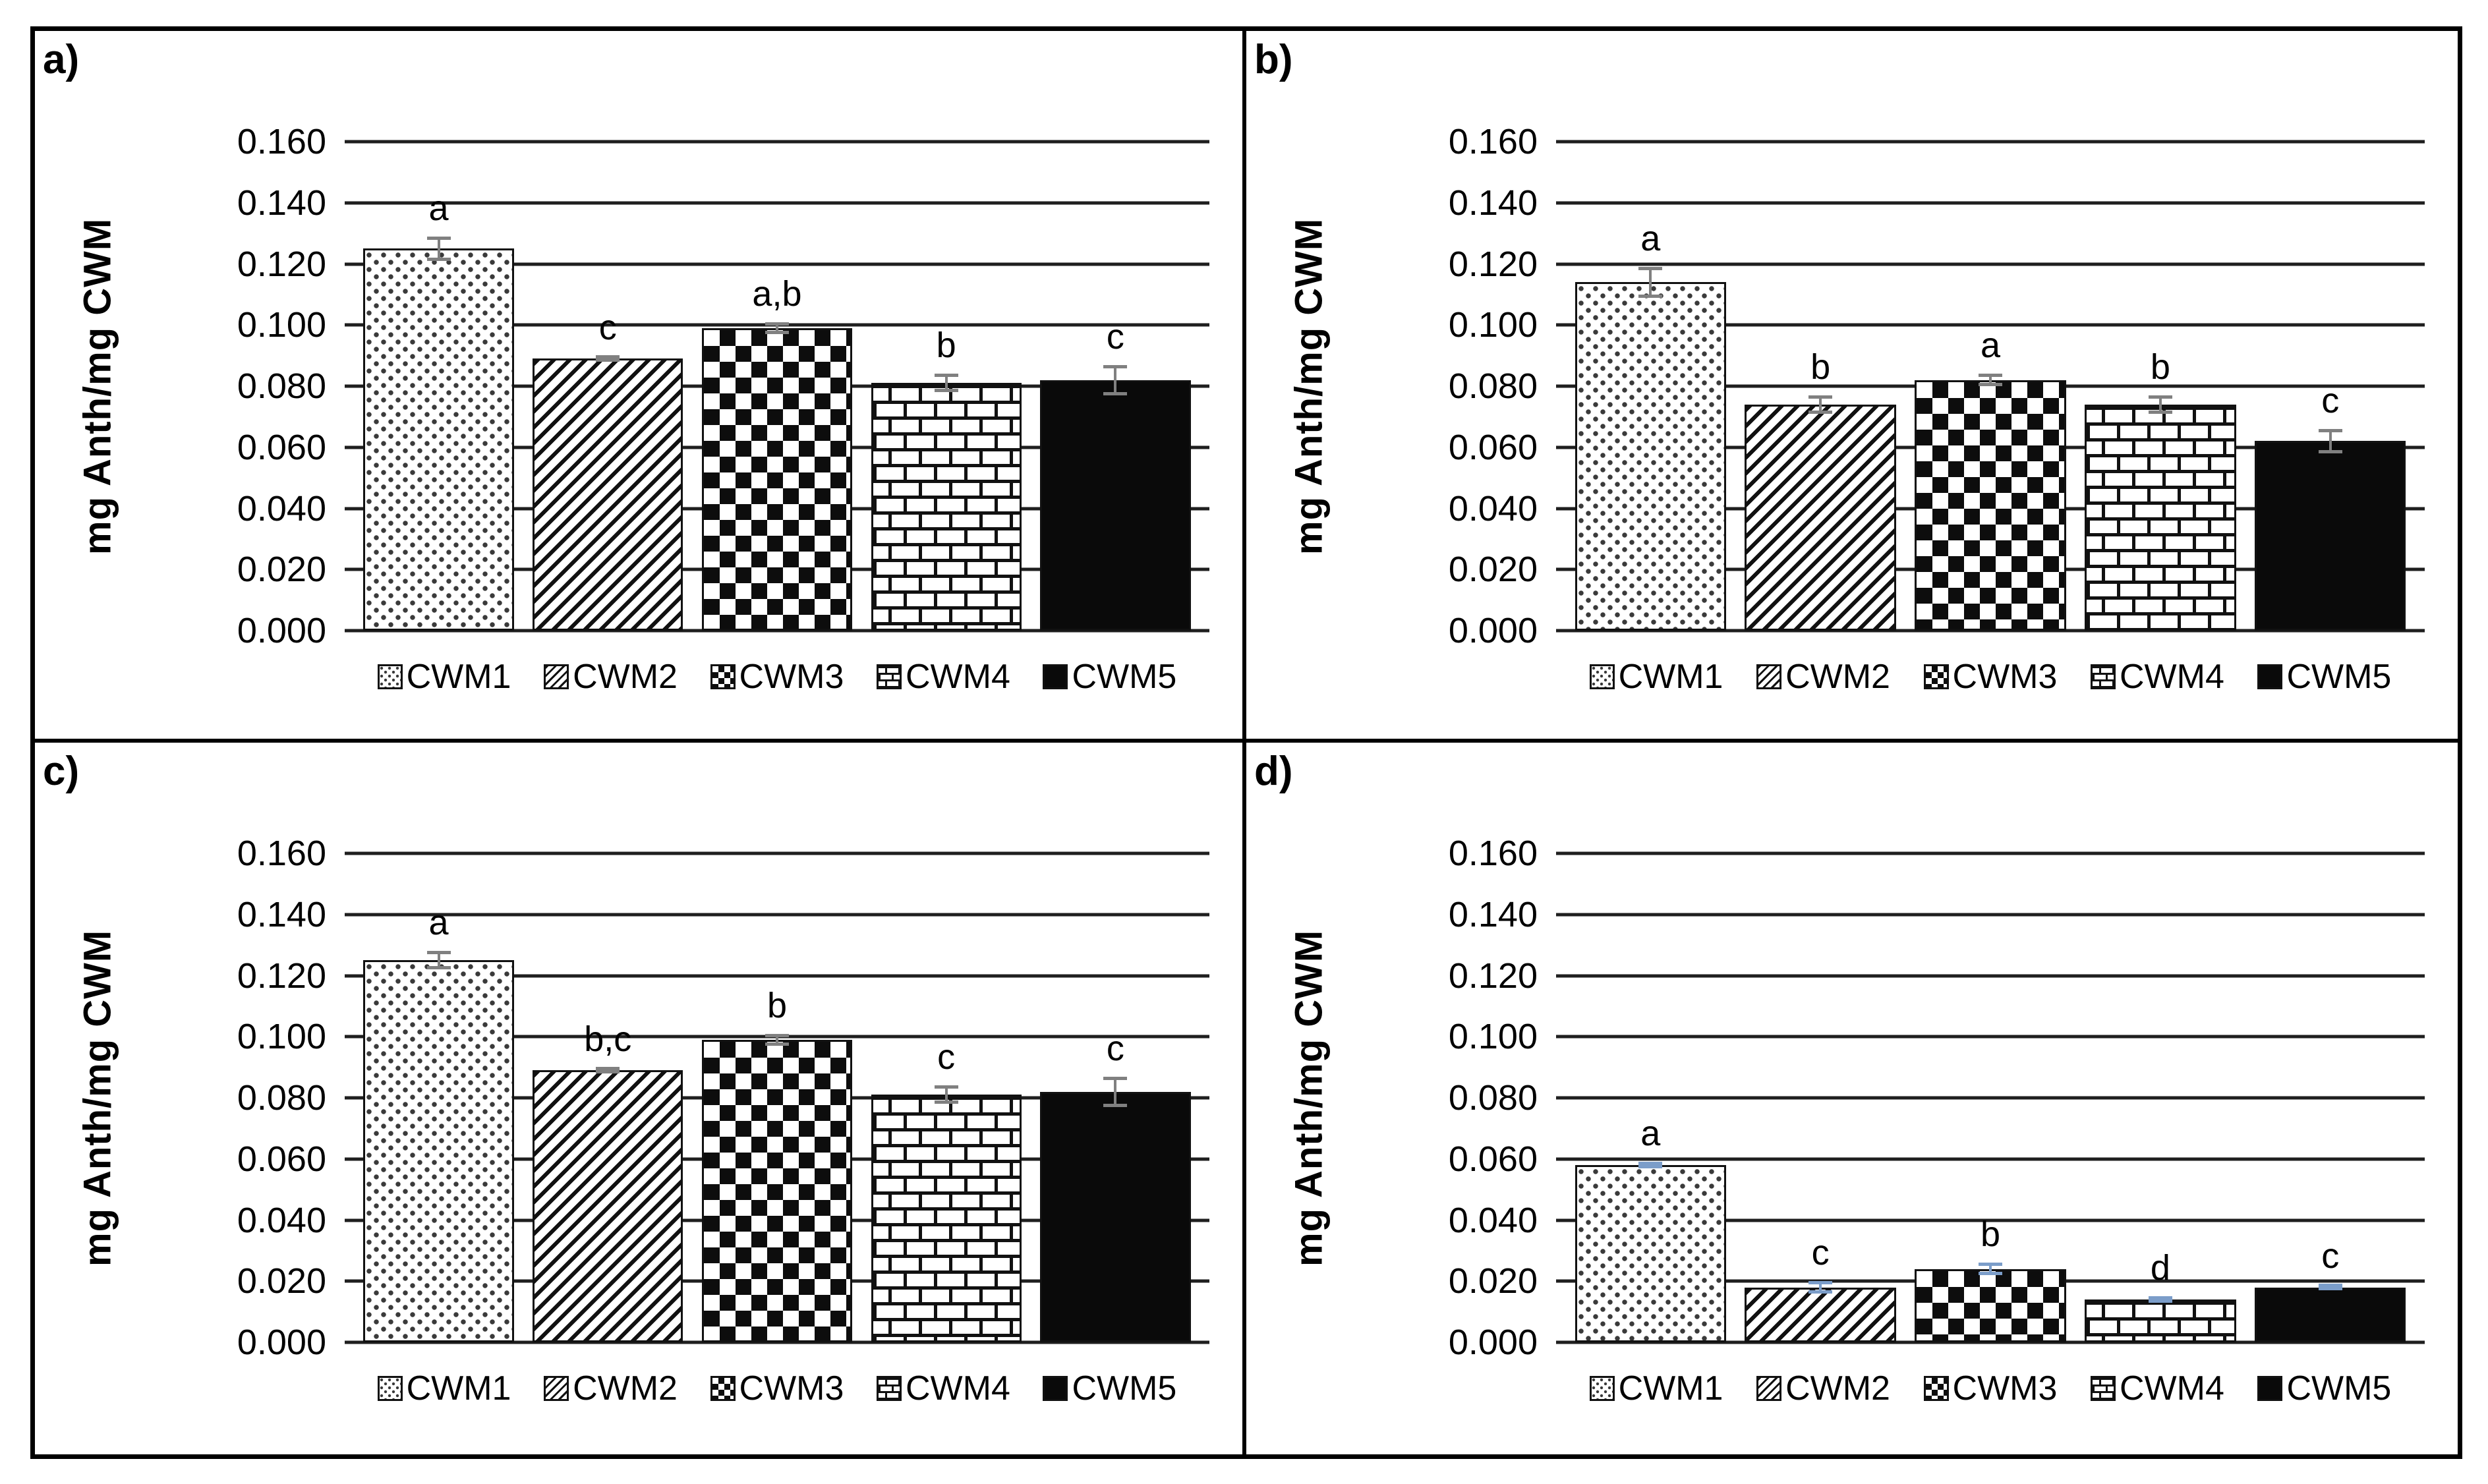  What do you see at coordinates (281, 570) in the screenshot?
I see `y-tick-label: 0.020` at bounding box center [281, 570].